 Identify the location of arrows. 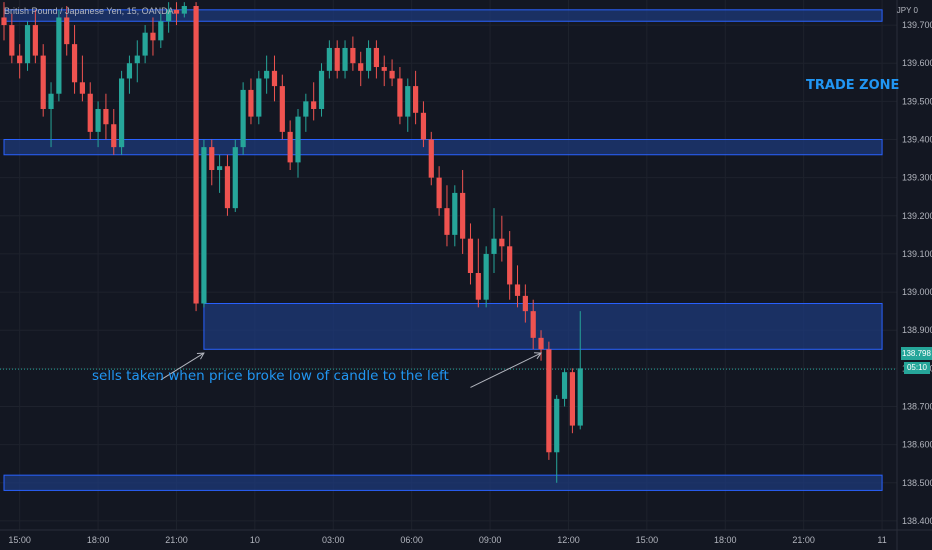
(351, 370).